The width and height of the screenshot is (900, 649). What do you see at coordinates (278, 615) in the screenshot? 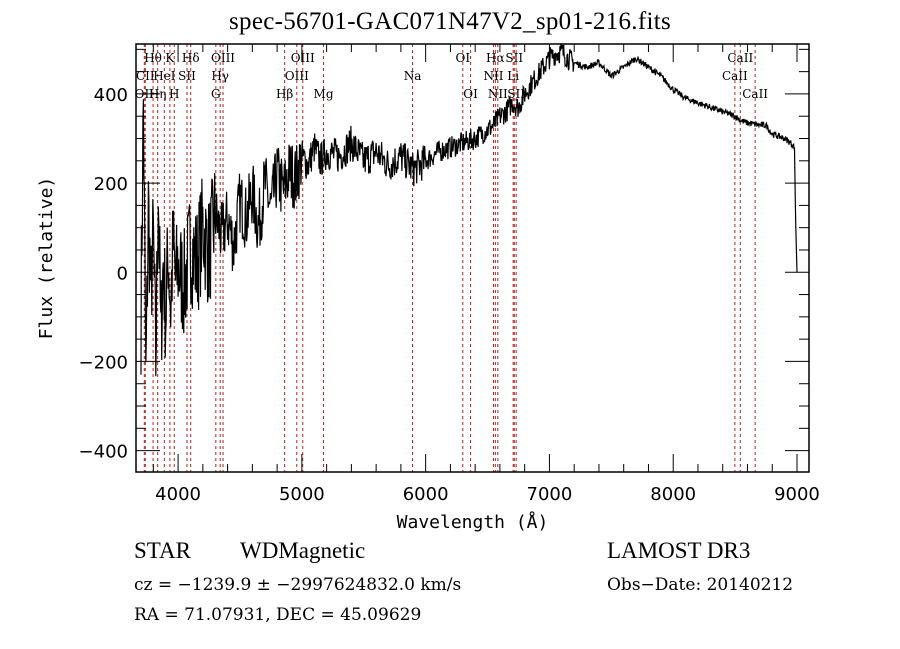
I see `coordinates: RA = 71.07931, DEC = 45.09629` at bounding box center [278, 615].